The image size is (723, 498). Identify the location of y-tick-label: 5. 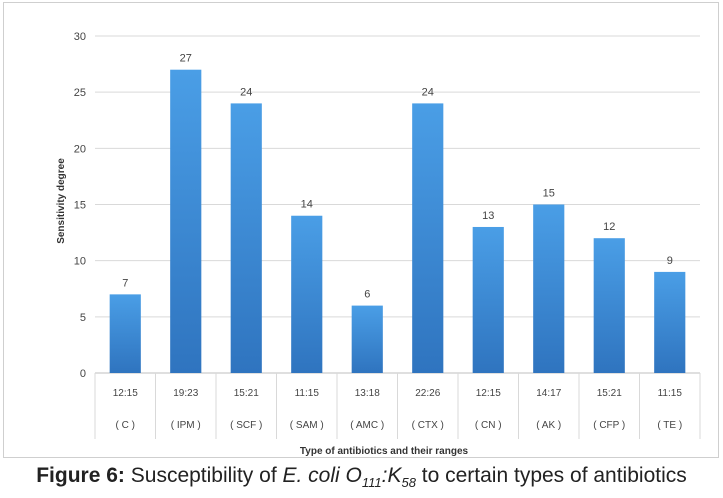
(83, 318).